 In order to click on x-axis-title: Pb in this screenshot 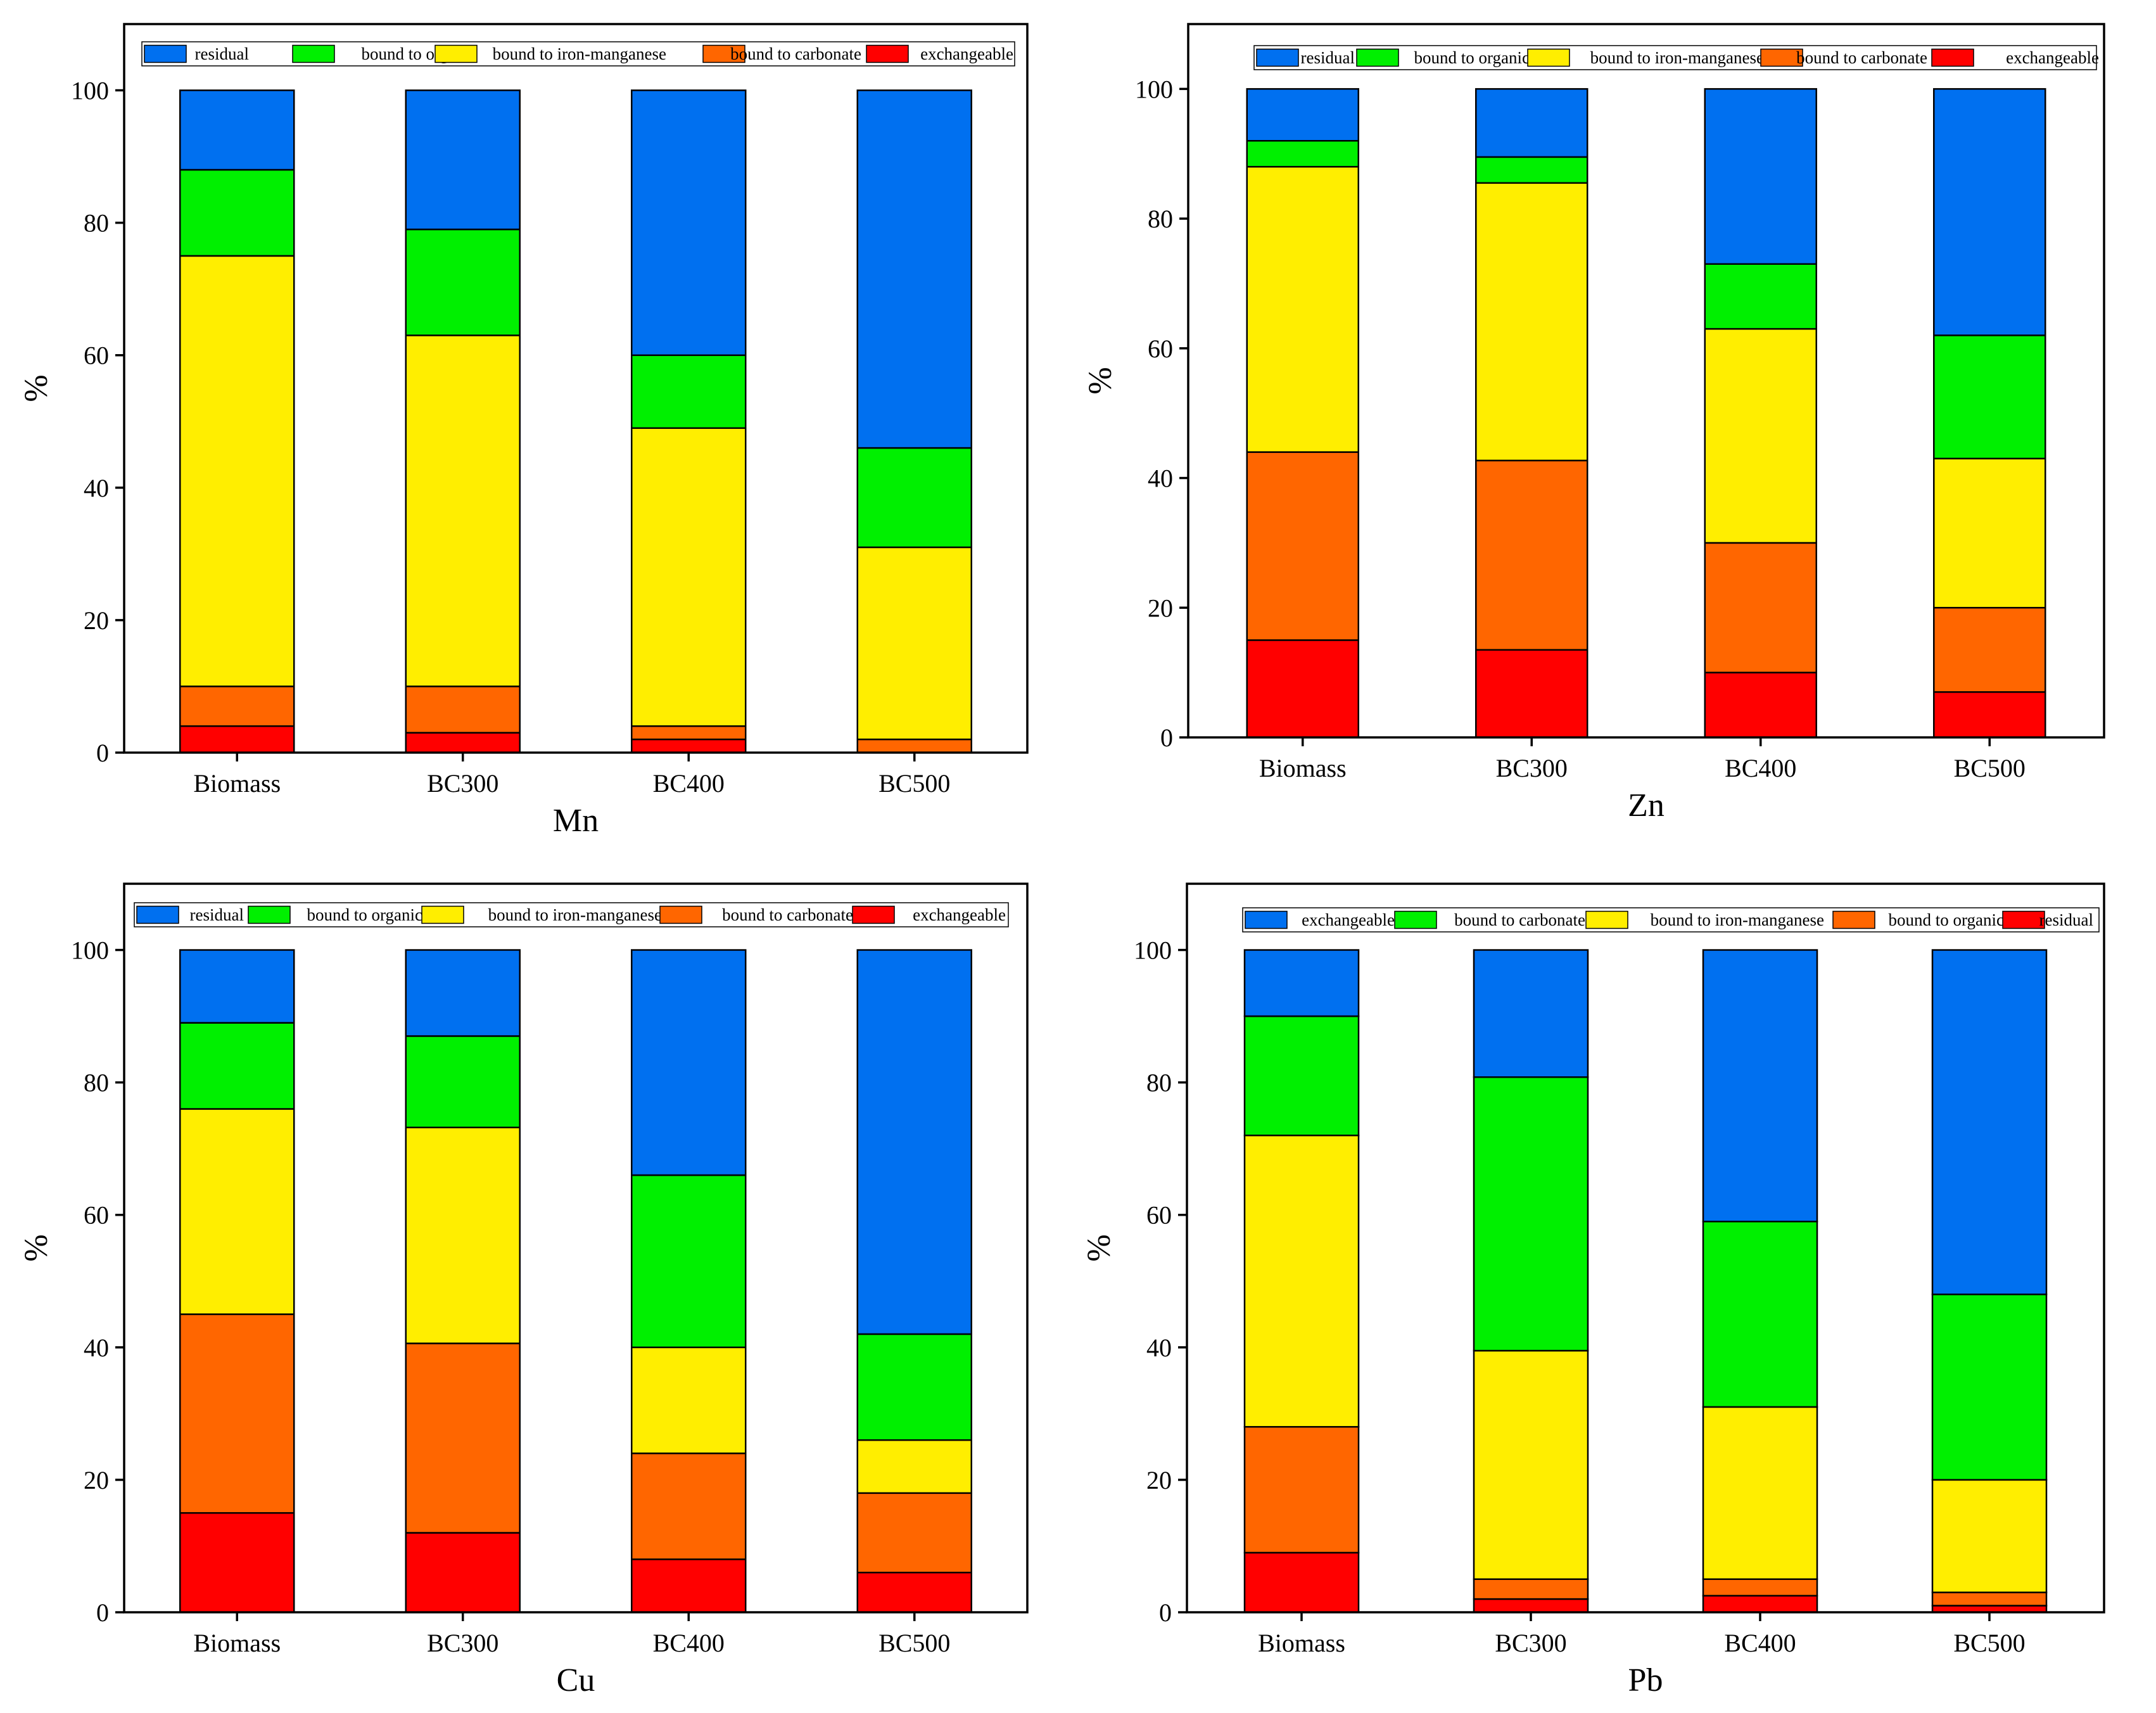, I will do `click(1646, 1680)`.